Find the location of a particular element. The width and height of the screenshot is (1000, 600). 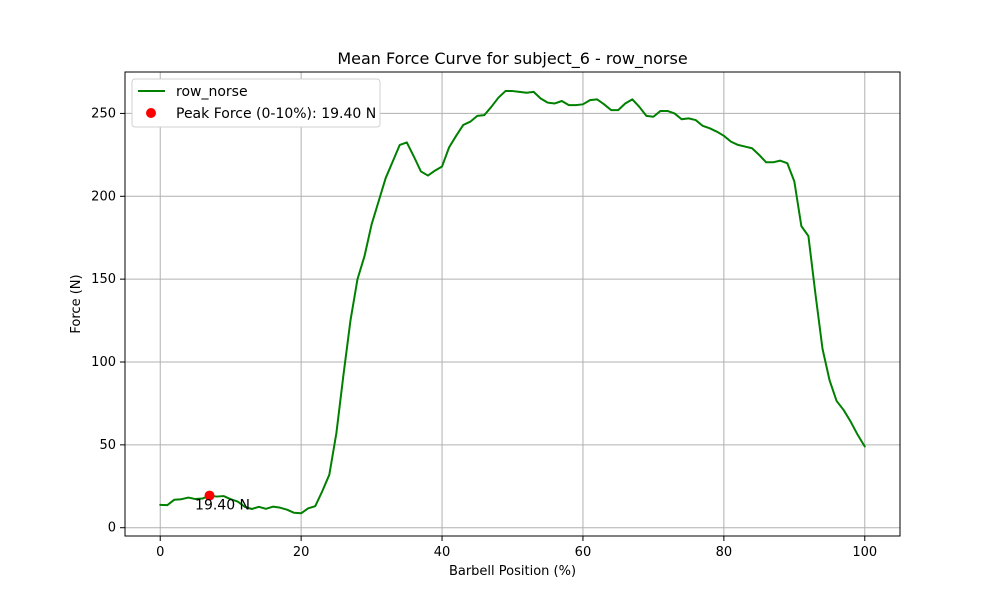

x-tick-label: 20 is located at coordinates (301, 552).